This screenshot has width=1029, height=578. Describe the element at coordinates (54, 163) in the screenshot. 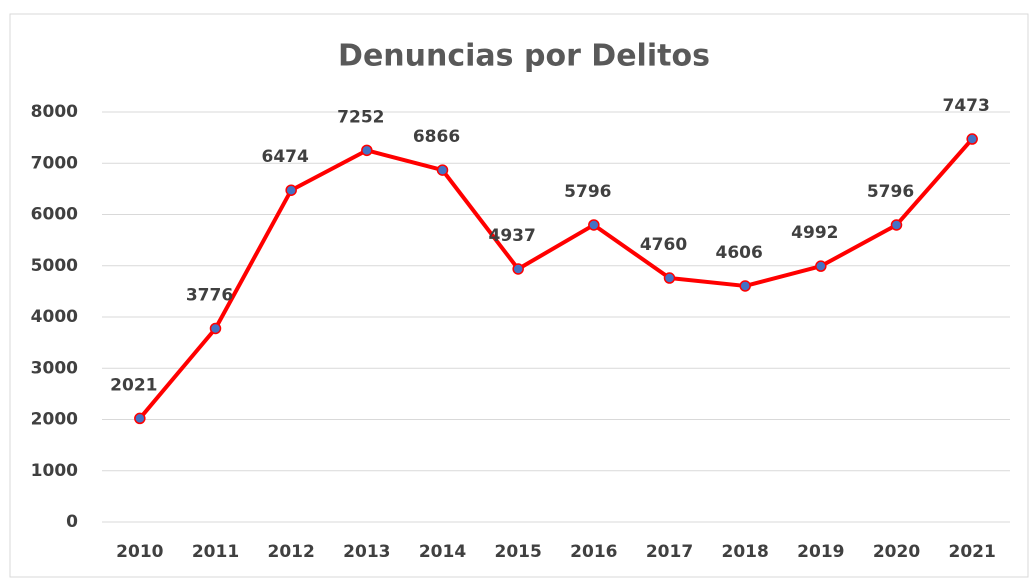

I see `y-tick-label: 7000` at that location.